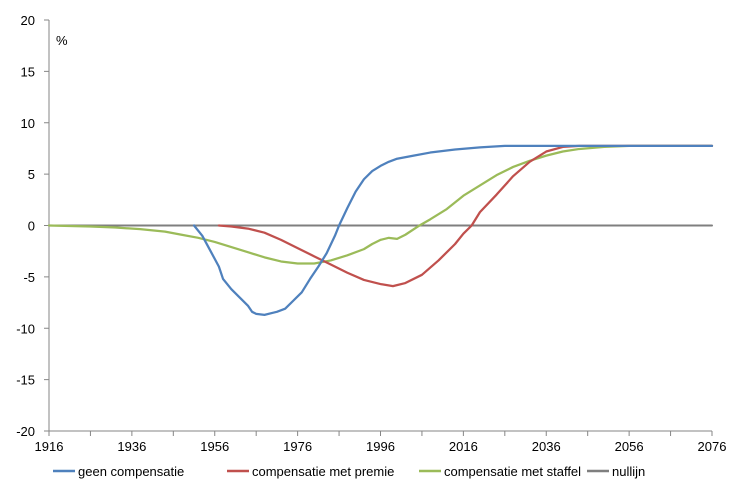 This screenshot has width=732, height=489. I want to click on legend-label: nullijn, so click(628, 471).